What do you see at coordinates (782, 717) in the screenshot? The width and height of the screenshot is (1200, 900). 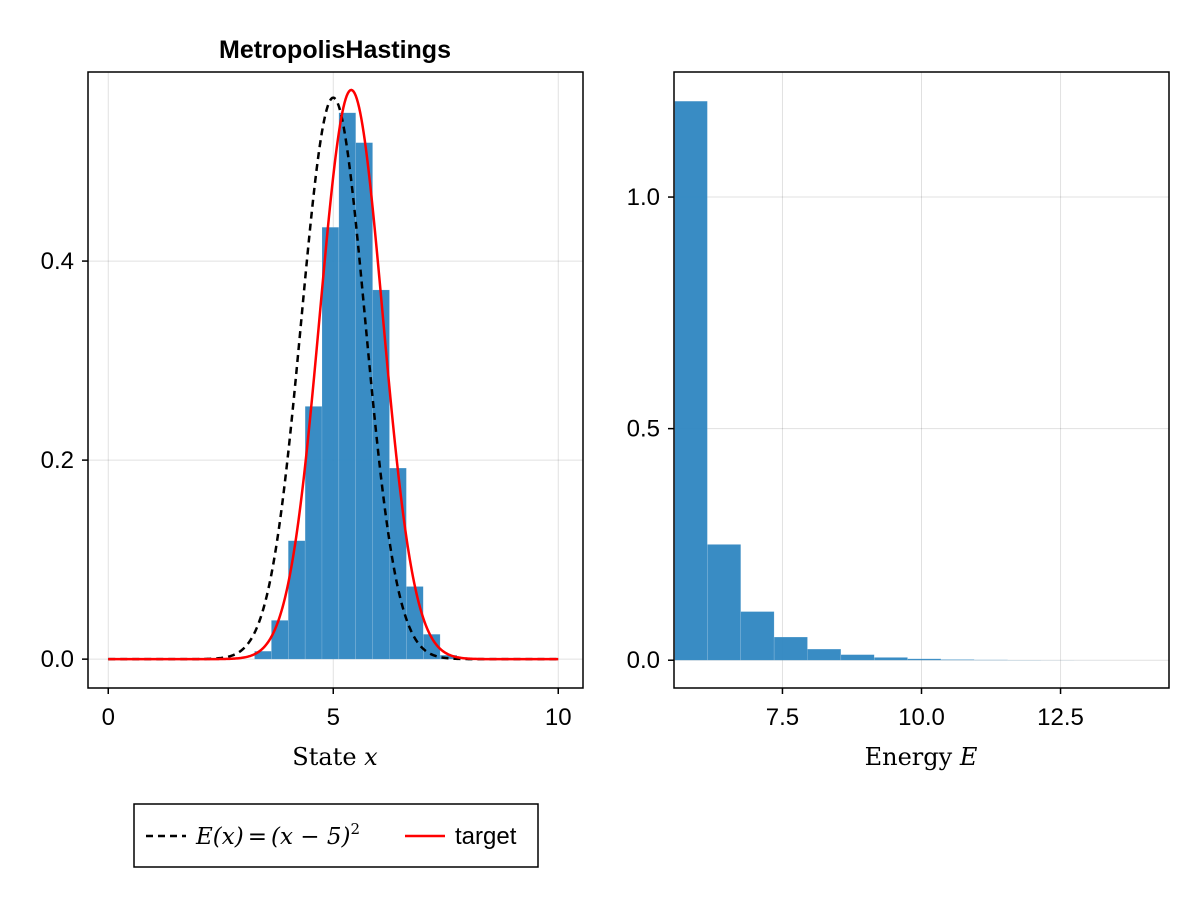 I see `x-tick-label: 7.5` at bounding box center [782, 717].